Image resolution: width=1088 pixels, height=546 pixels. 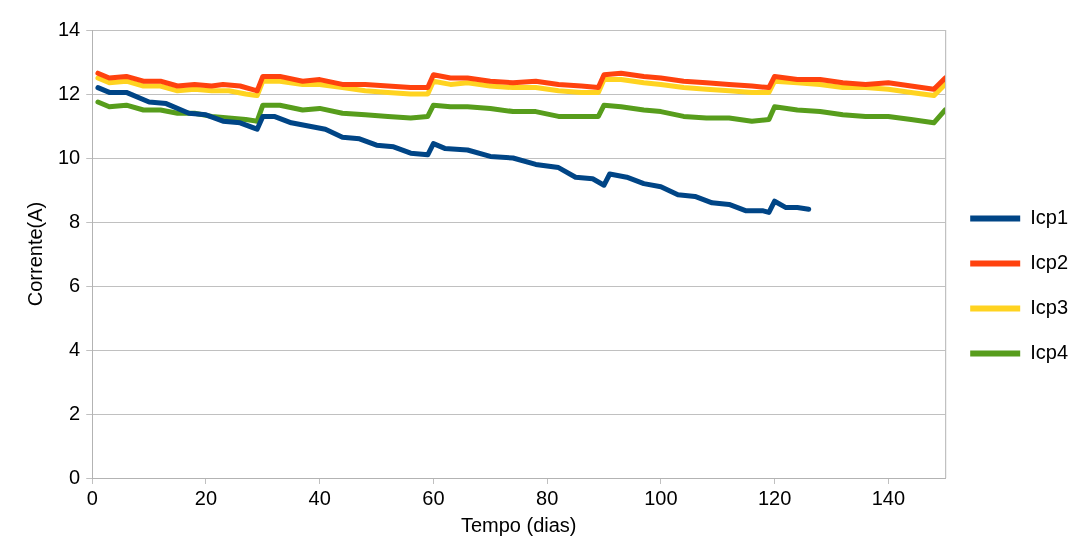 I want to click on x-tick-label: 140, so click(x=888, y=497).